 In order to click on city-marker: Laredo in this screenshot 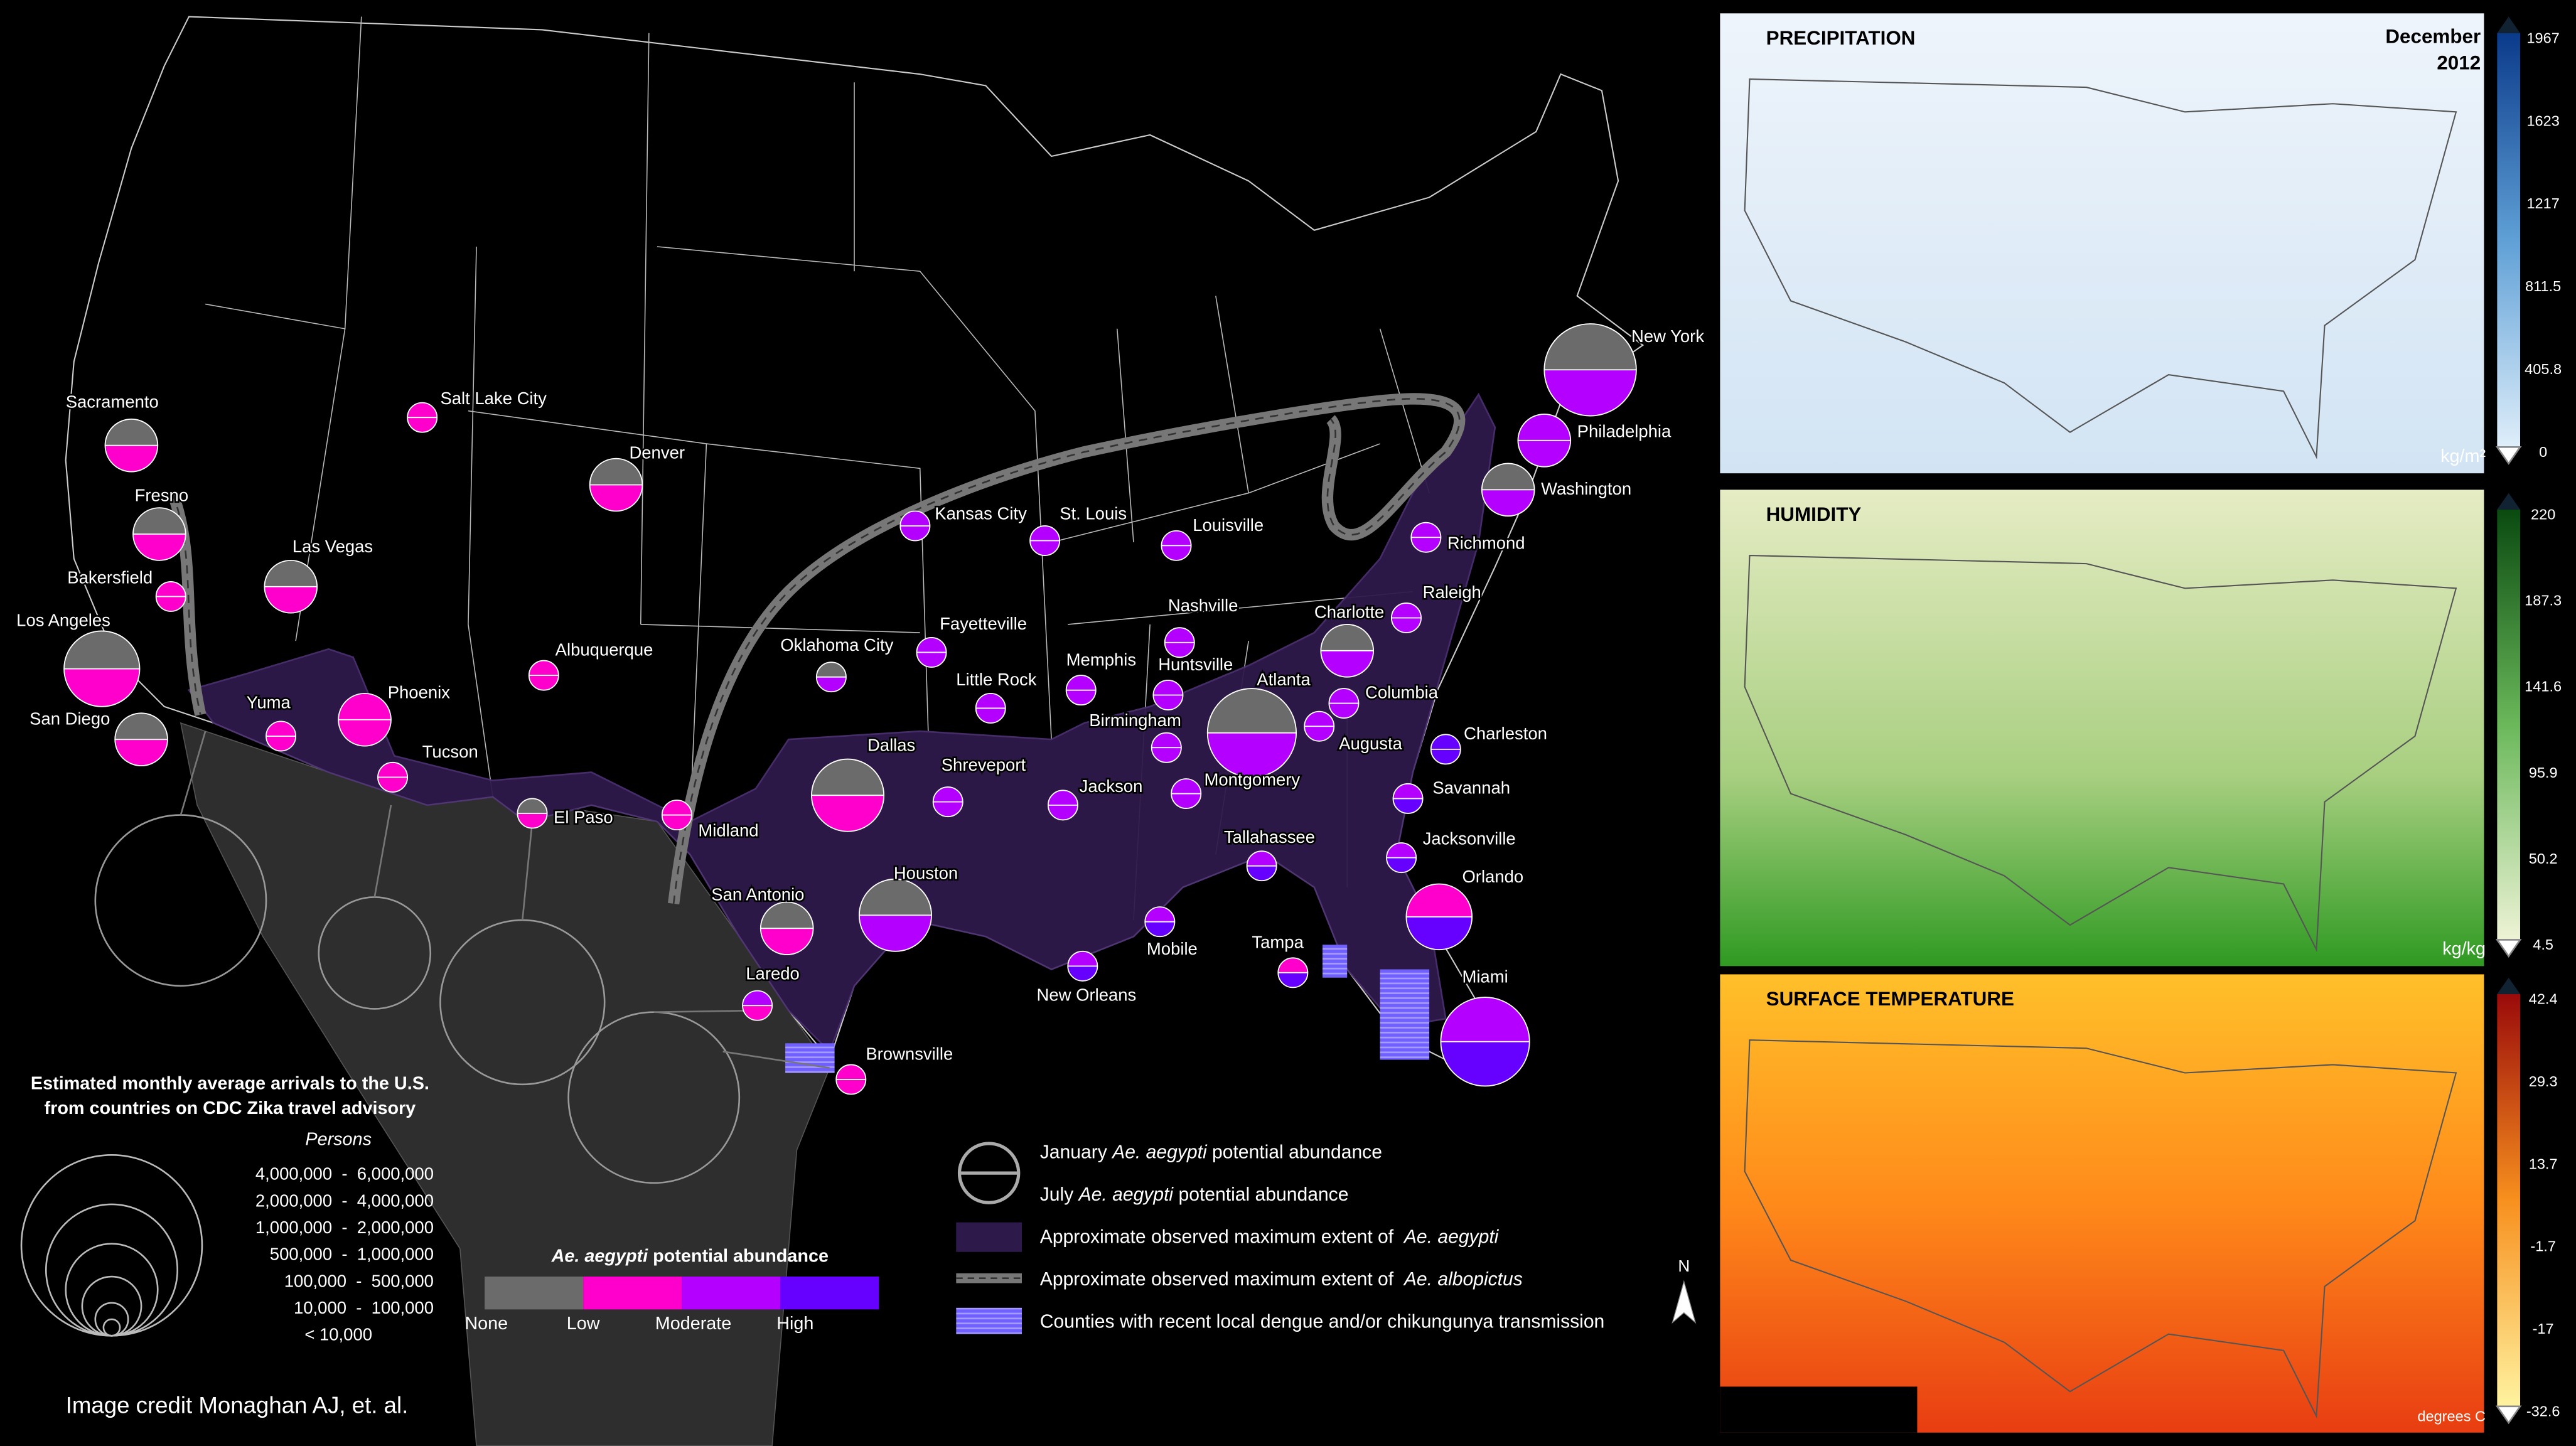, I will do `click(771, 991)`.